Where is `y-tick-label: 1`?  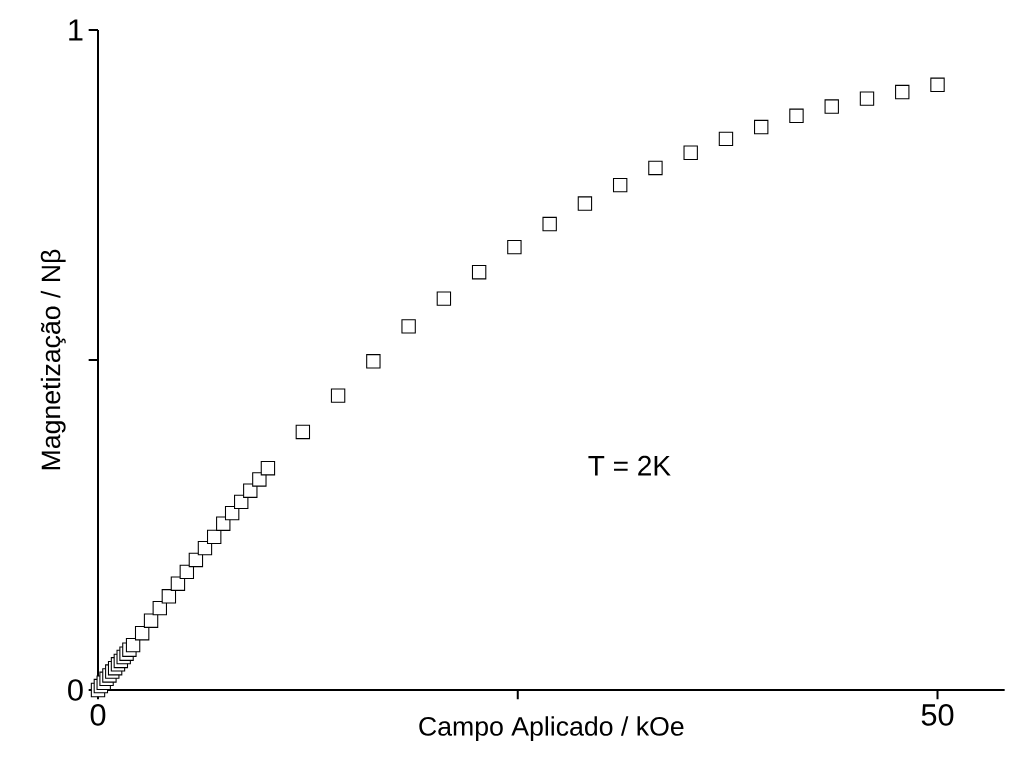 y-tick-label: 1 is located at coordinates (76, 30).